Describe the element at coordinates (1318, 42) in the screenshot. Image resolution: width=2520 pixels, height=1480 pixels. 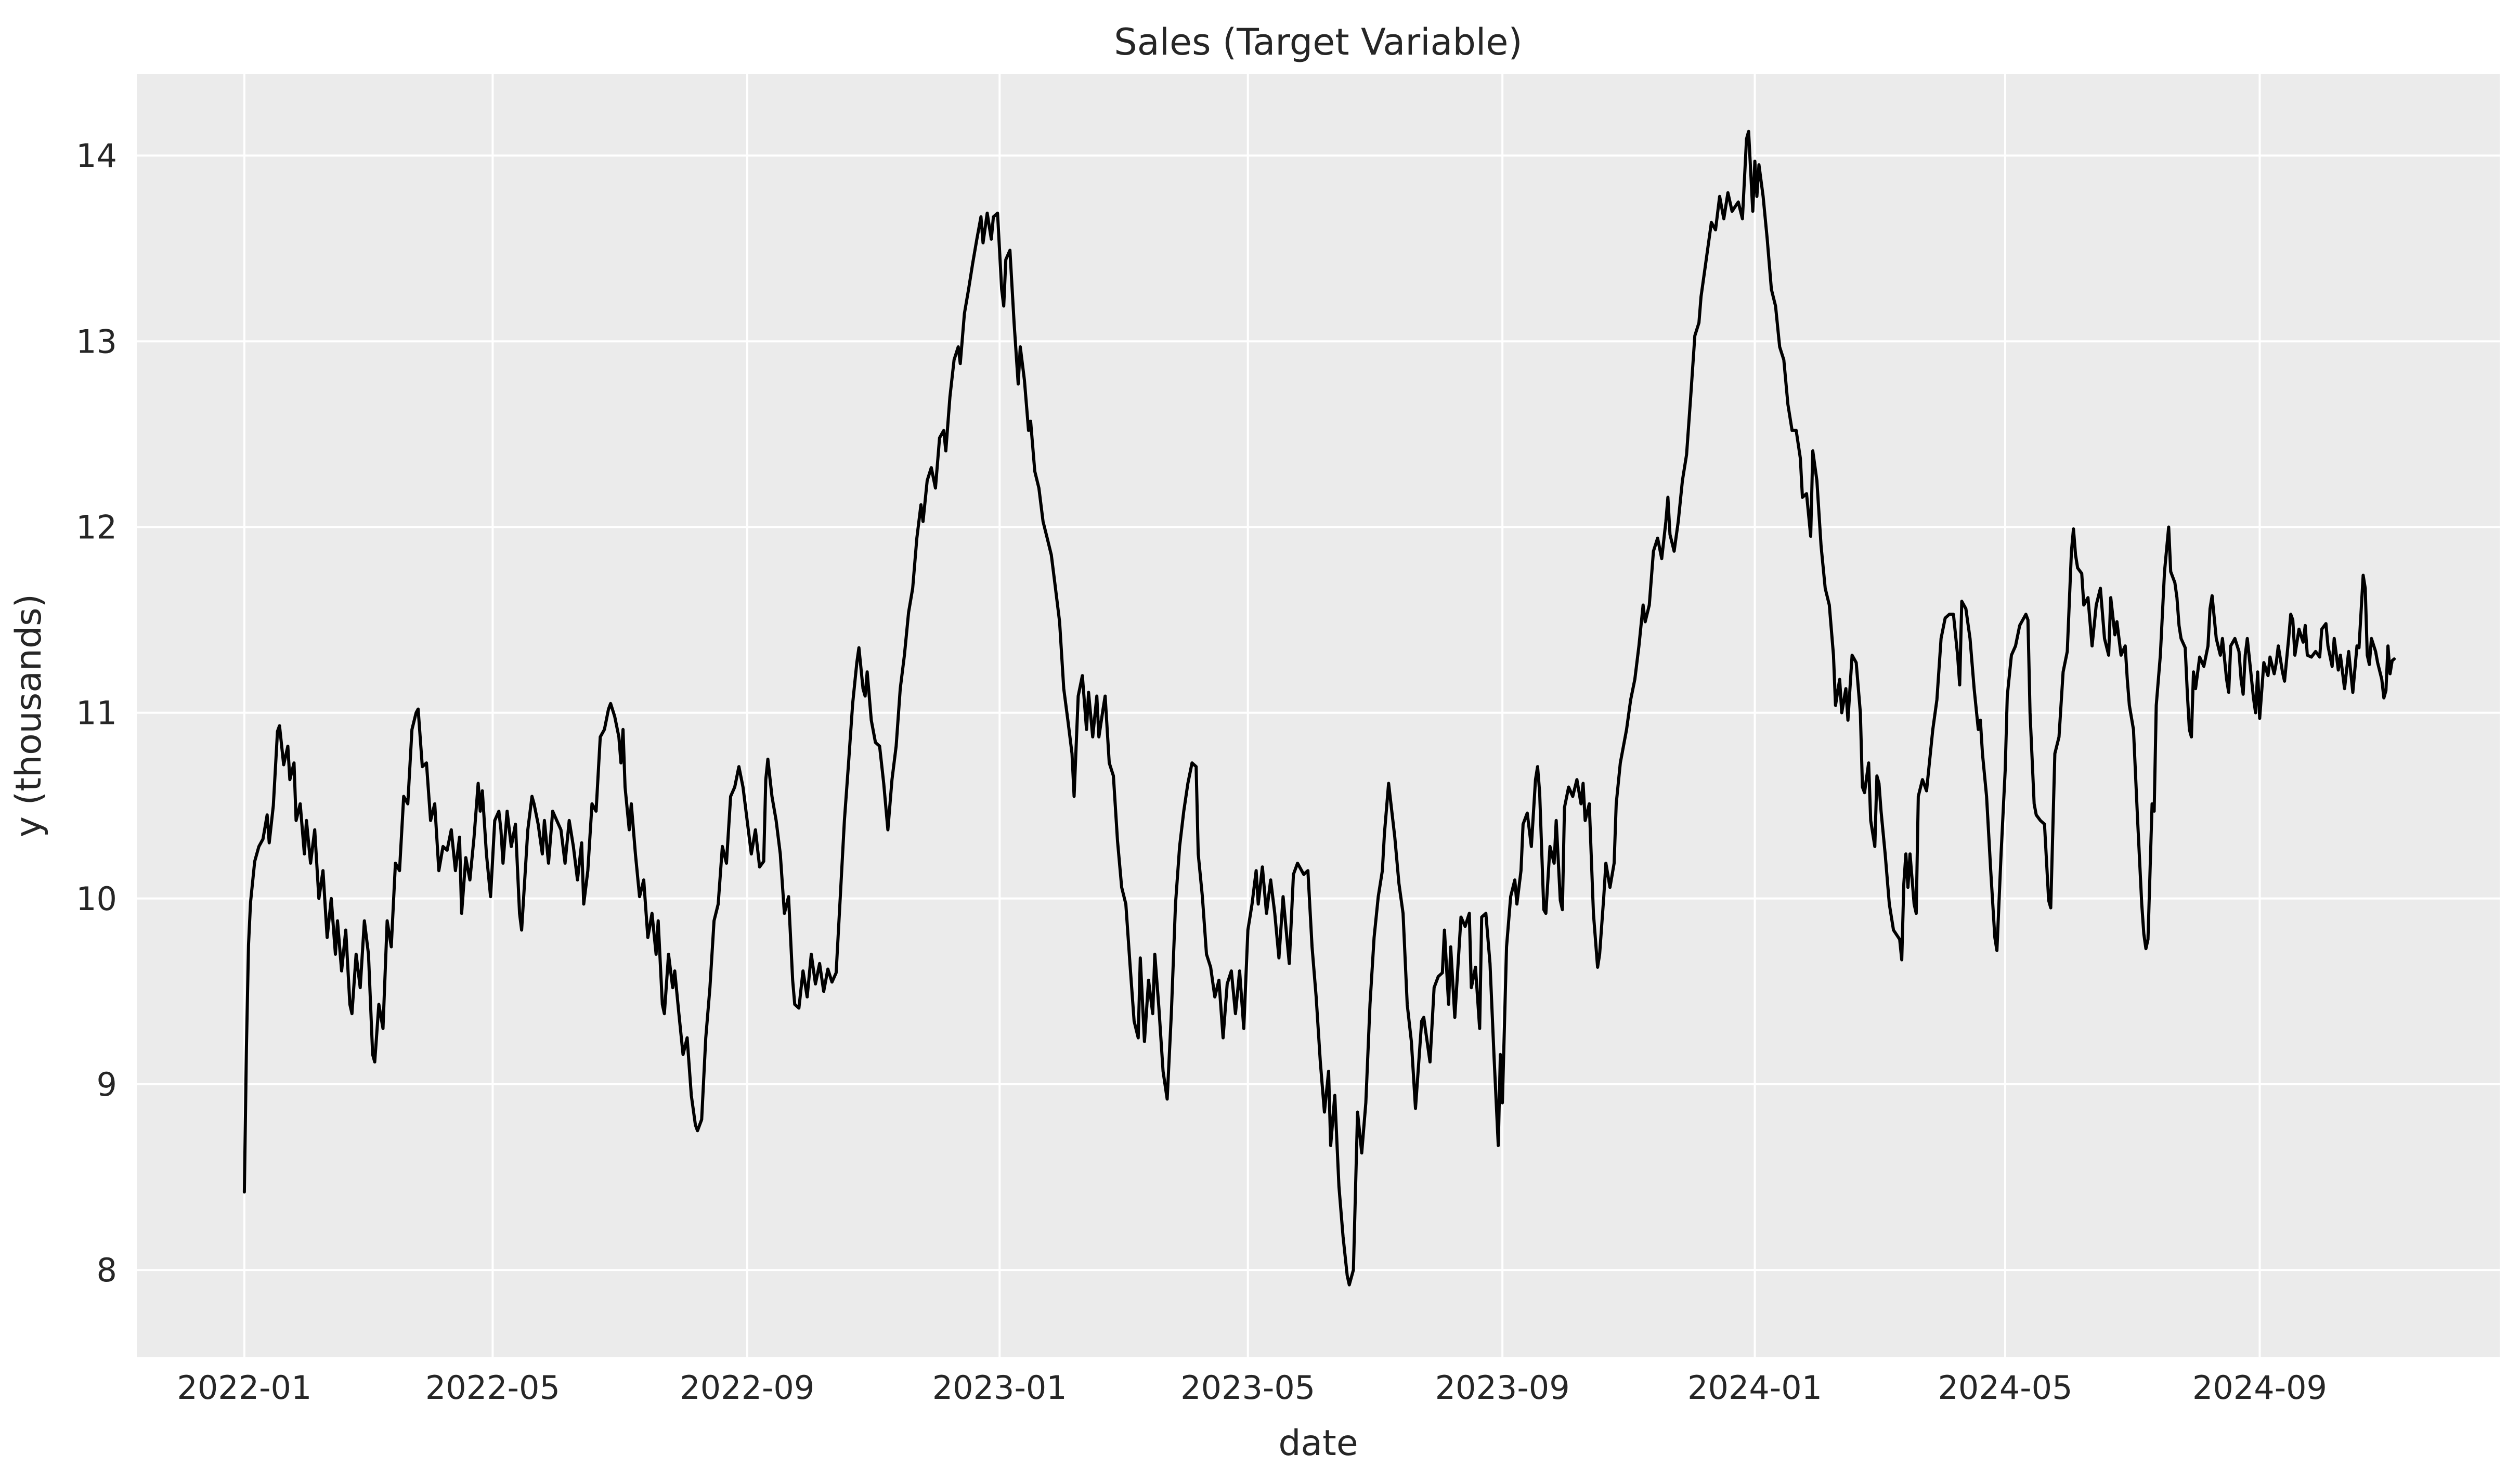
I see `chart-title: Sales (Target Variable)` at that location.